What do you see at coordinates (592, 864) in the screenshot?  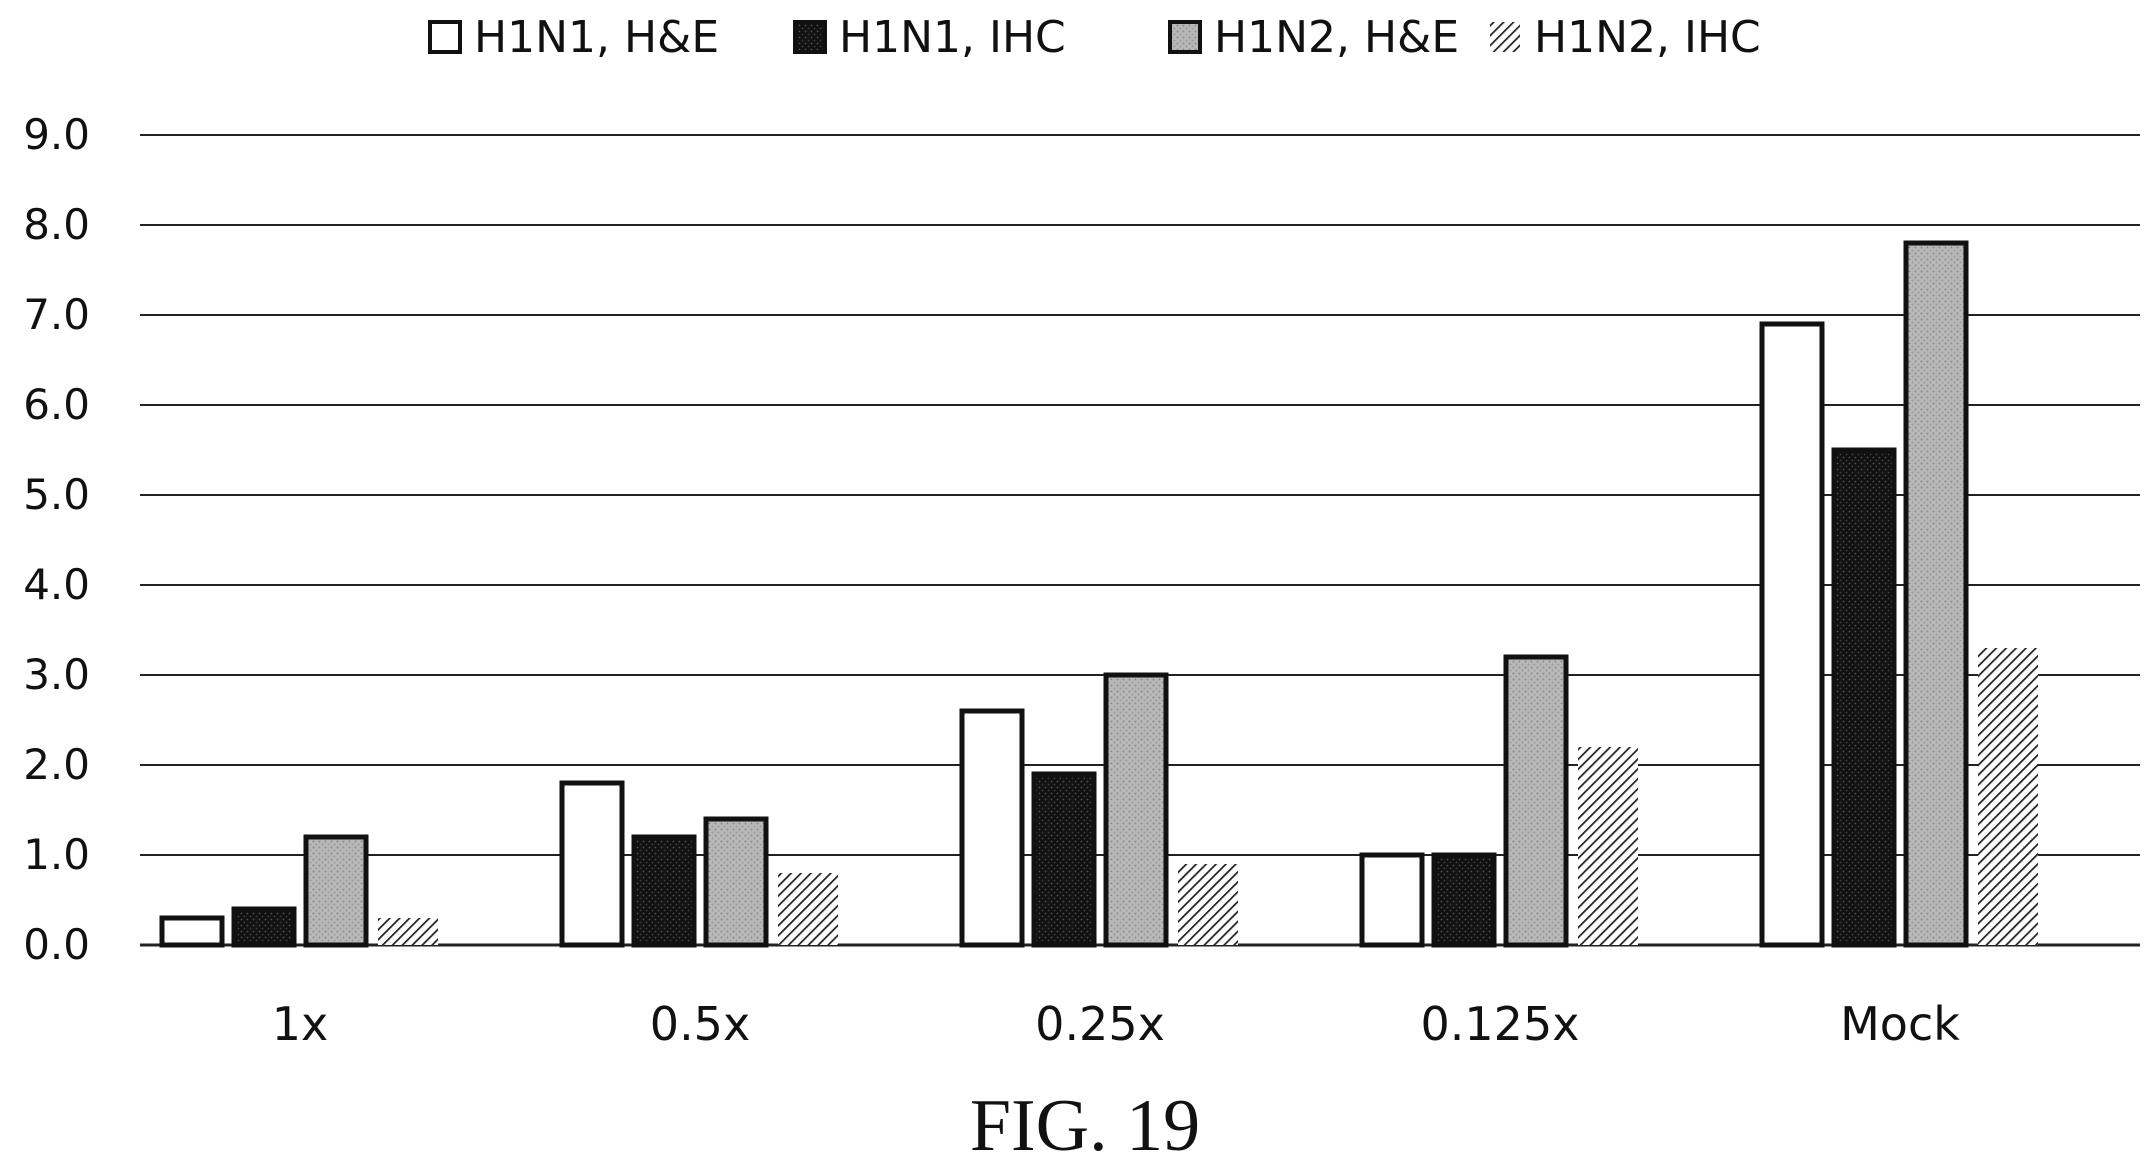 I see `bar-0.5x-0` at bounding box center [592, 864].